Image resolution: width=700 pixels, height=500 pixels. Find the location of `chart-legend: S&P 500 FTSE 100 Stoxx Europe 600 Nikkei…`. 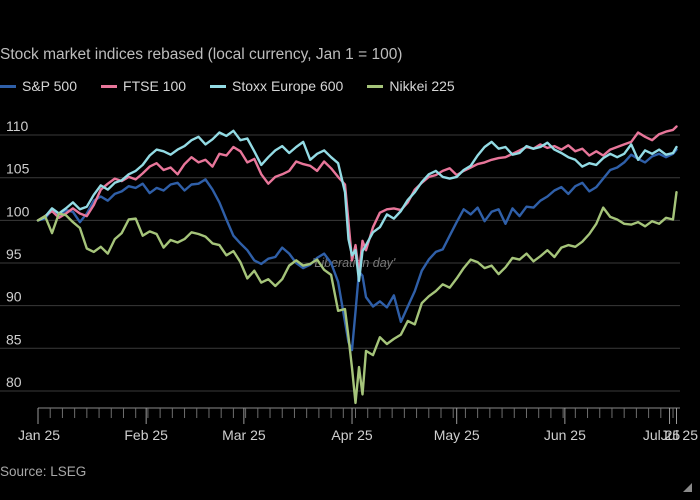

chart-legend: S&P 500 FTSE 100 Stoxx Europe 600 Nikkei… is located at coordinates (239, 86).